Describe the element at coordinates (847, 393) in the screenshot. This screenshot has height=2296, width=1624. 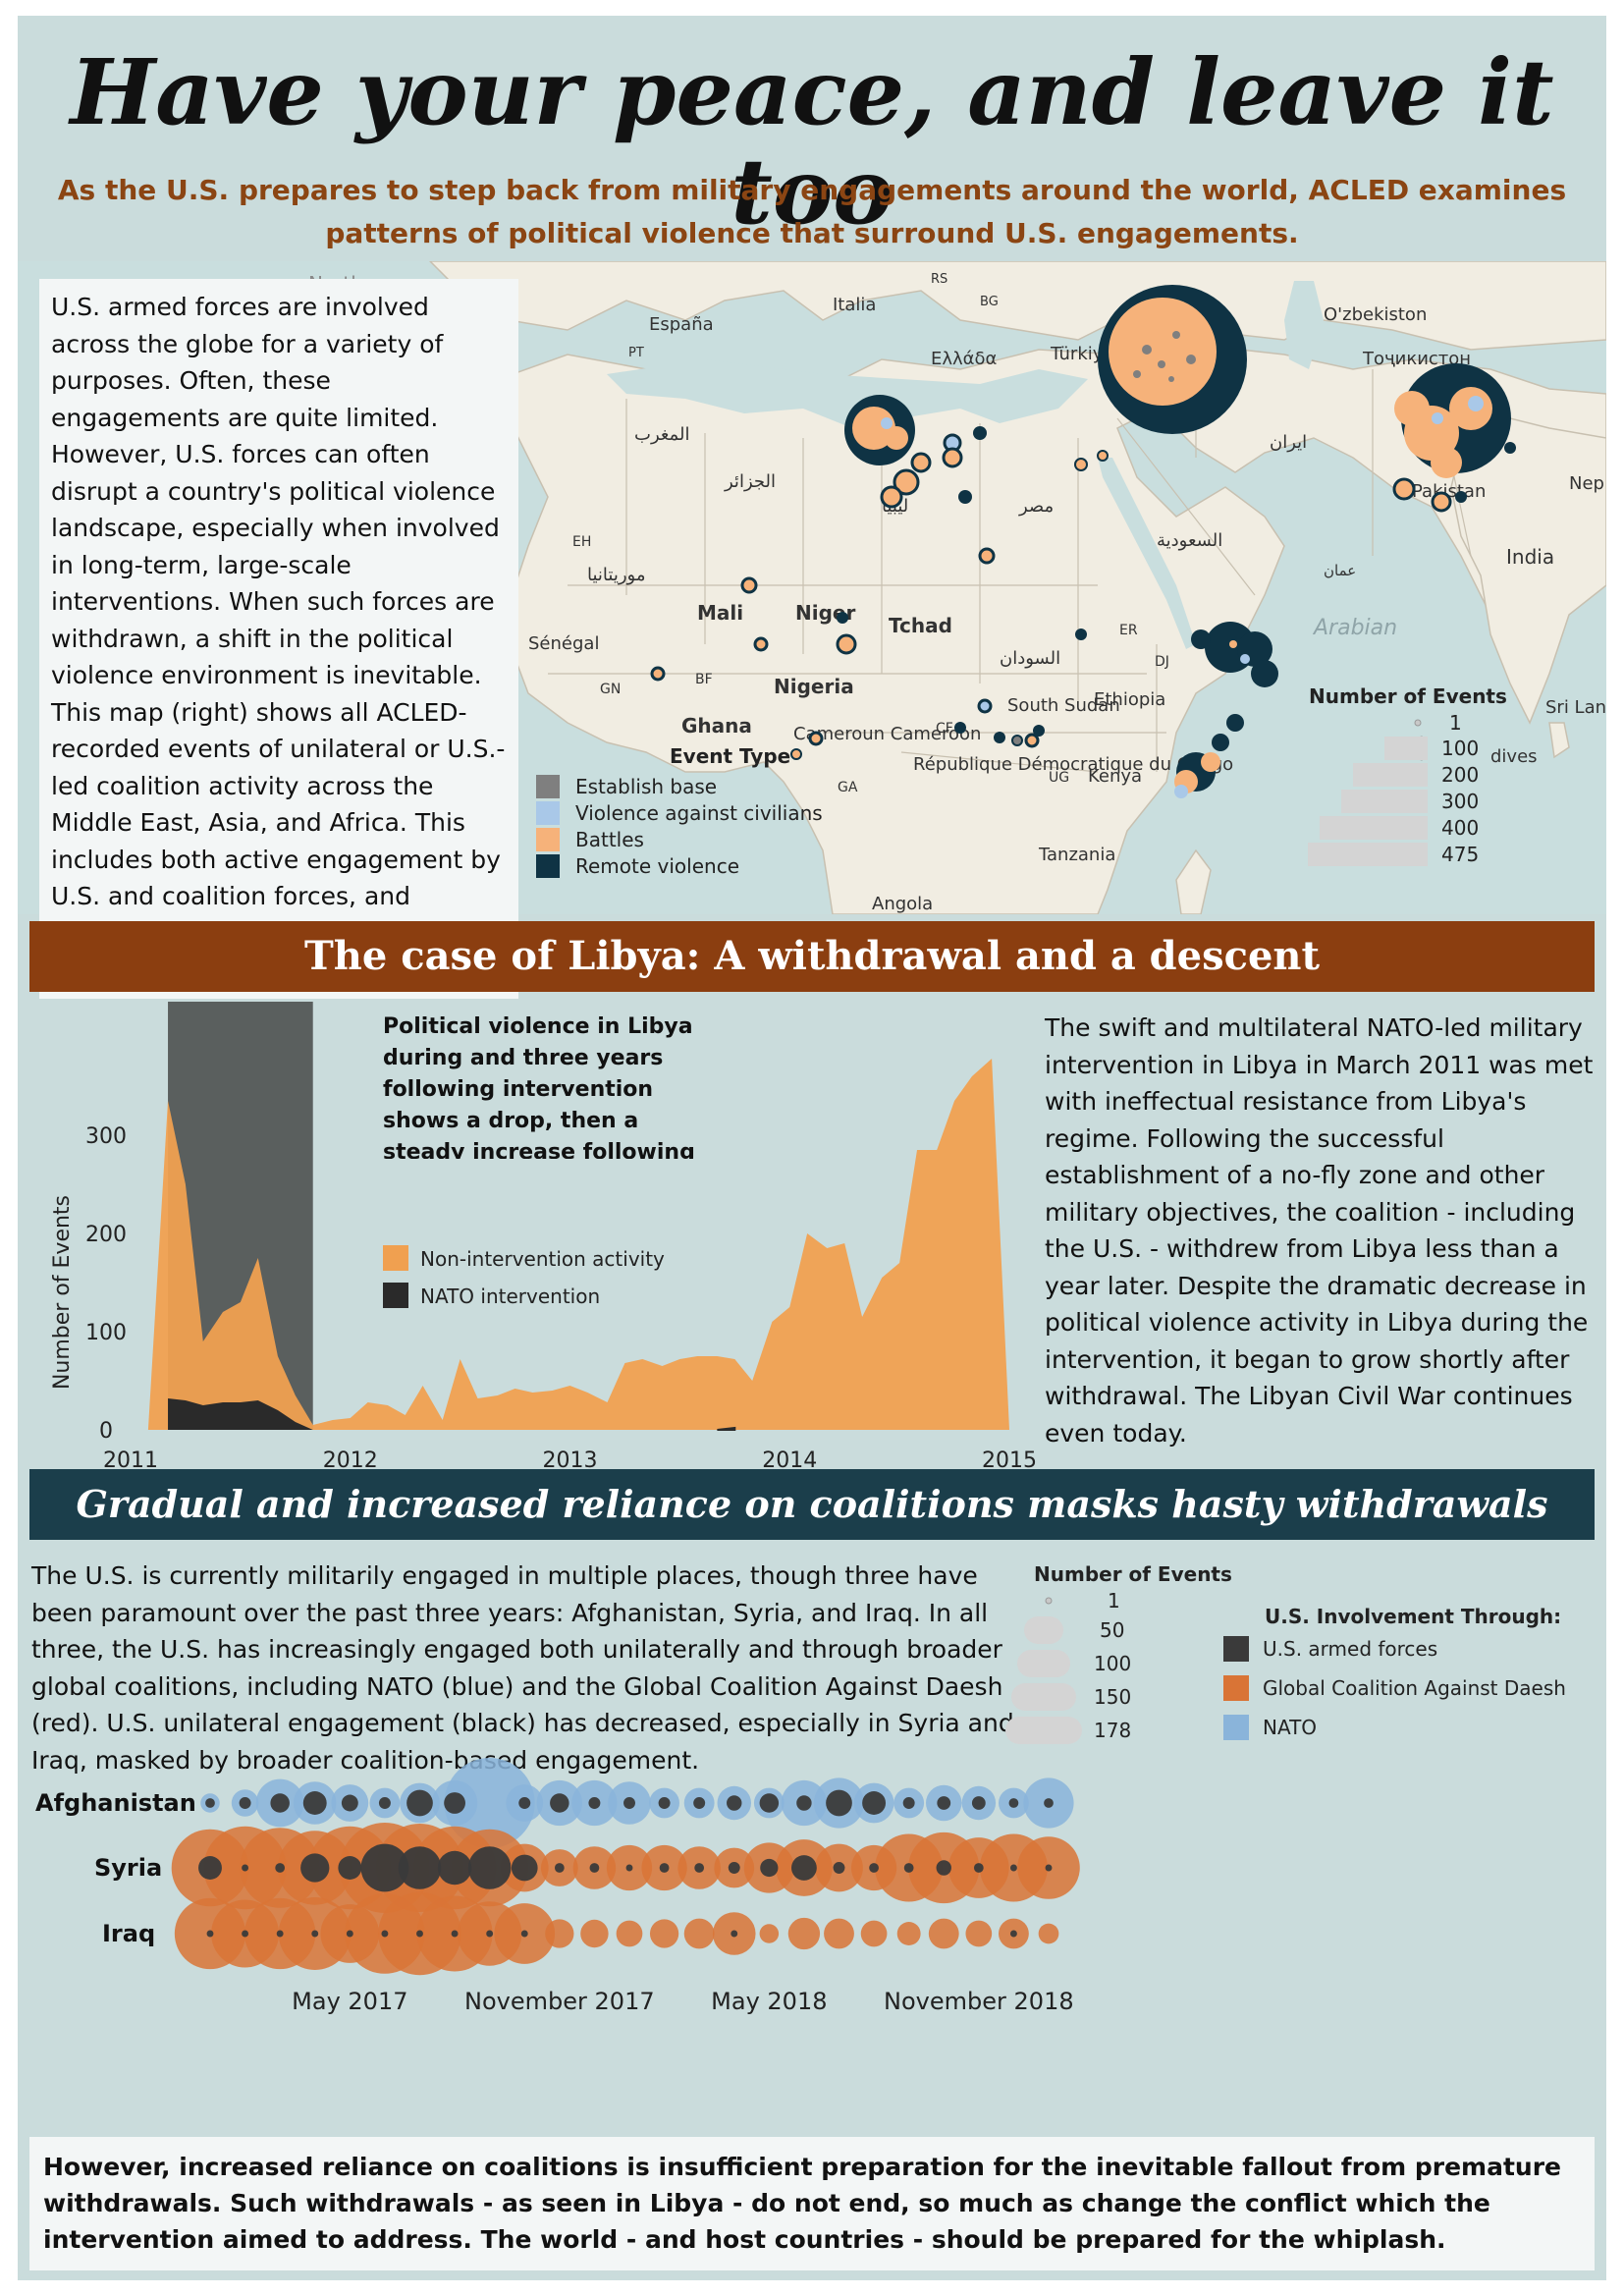
I see `map-mediterranean` at that location.